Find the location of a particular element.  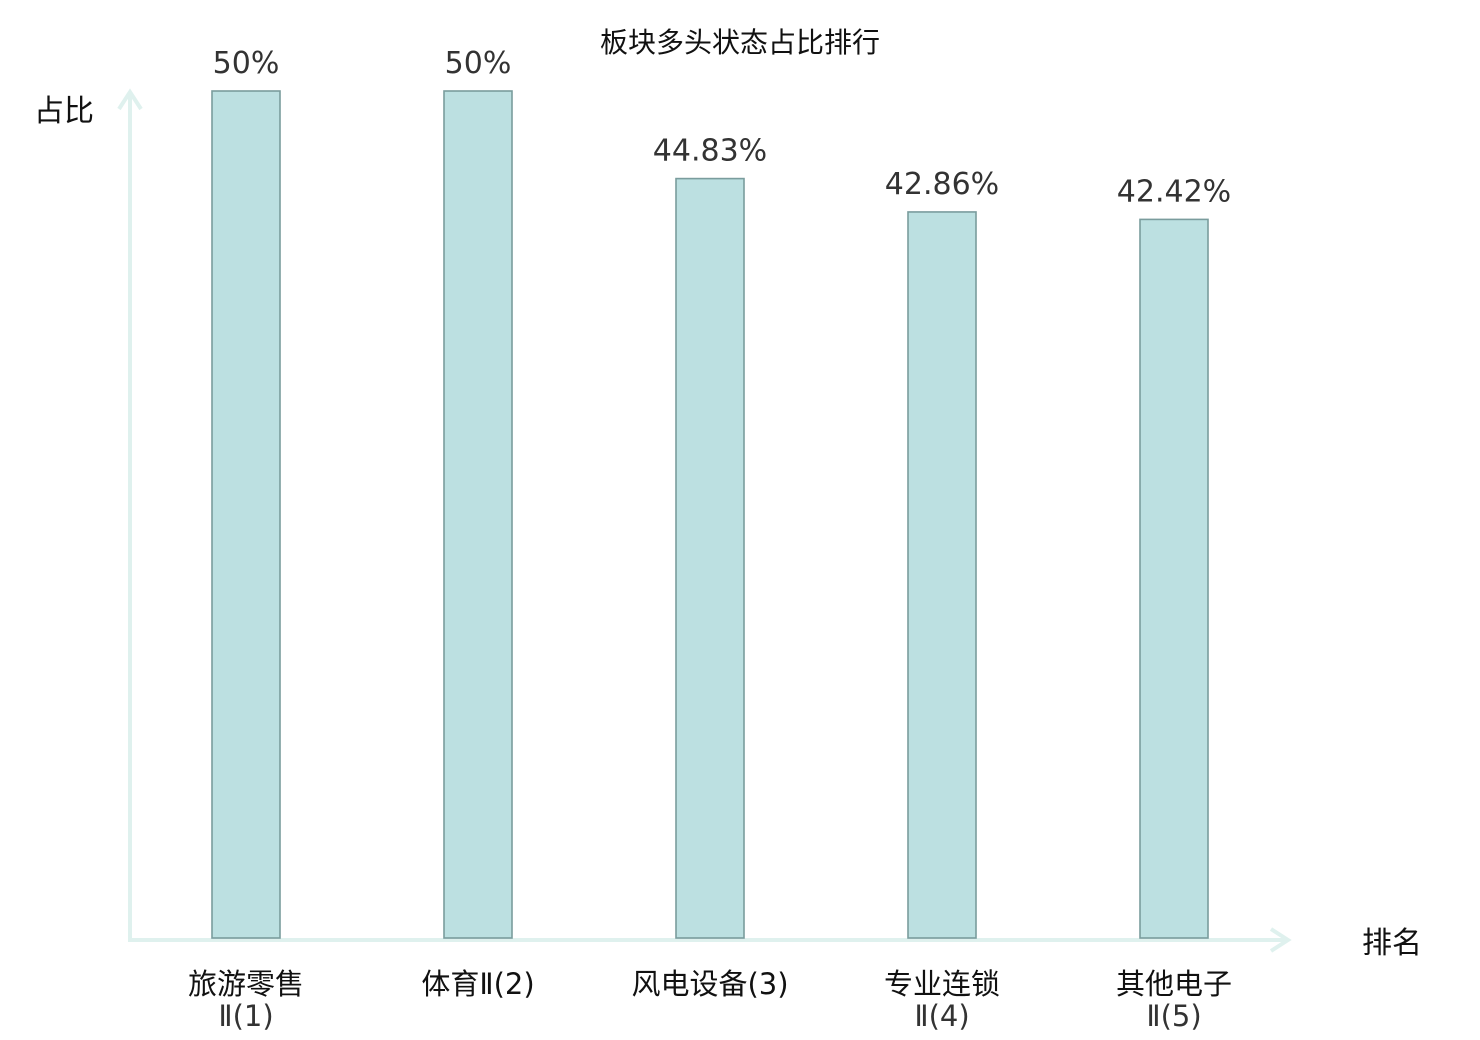

category-label-5: 其他电子 is located at coordinates (1174, 984).